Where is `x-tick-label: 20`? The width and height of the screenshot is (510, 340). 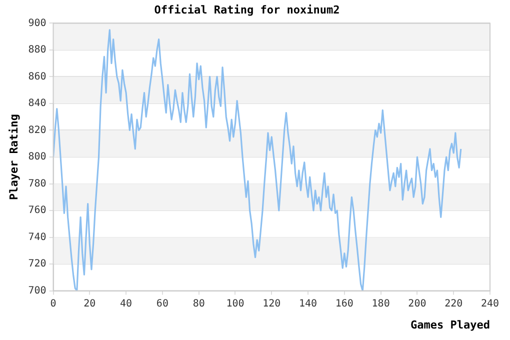 x-tick-label: 20 is located at coordinates (90, 304).